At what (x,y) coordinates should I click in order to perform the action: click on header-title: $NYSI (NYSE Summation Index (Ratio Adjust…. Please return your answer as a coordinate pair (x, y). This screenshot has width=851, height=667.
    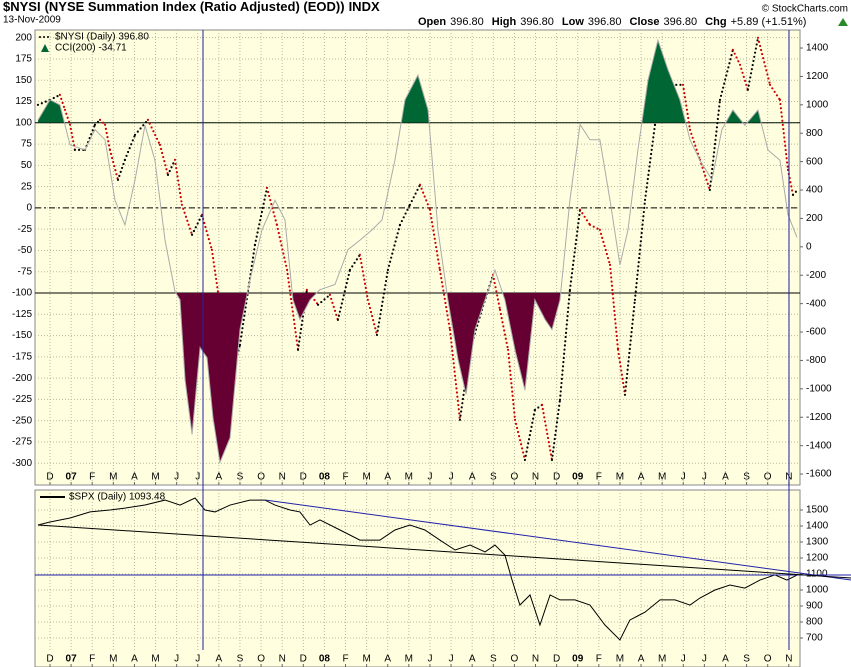
    Looking at the image, I should click on (191, 7).